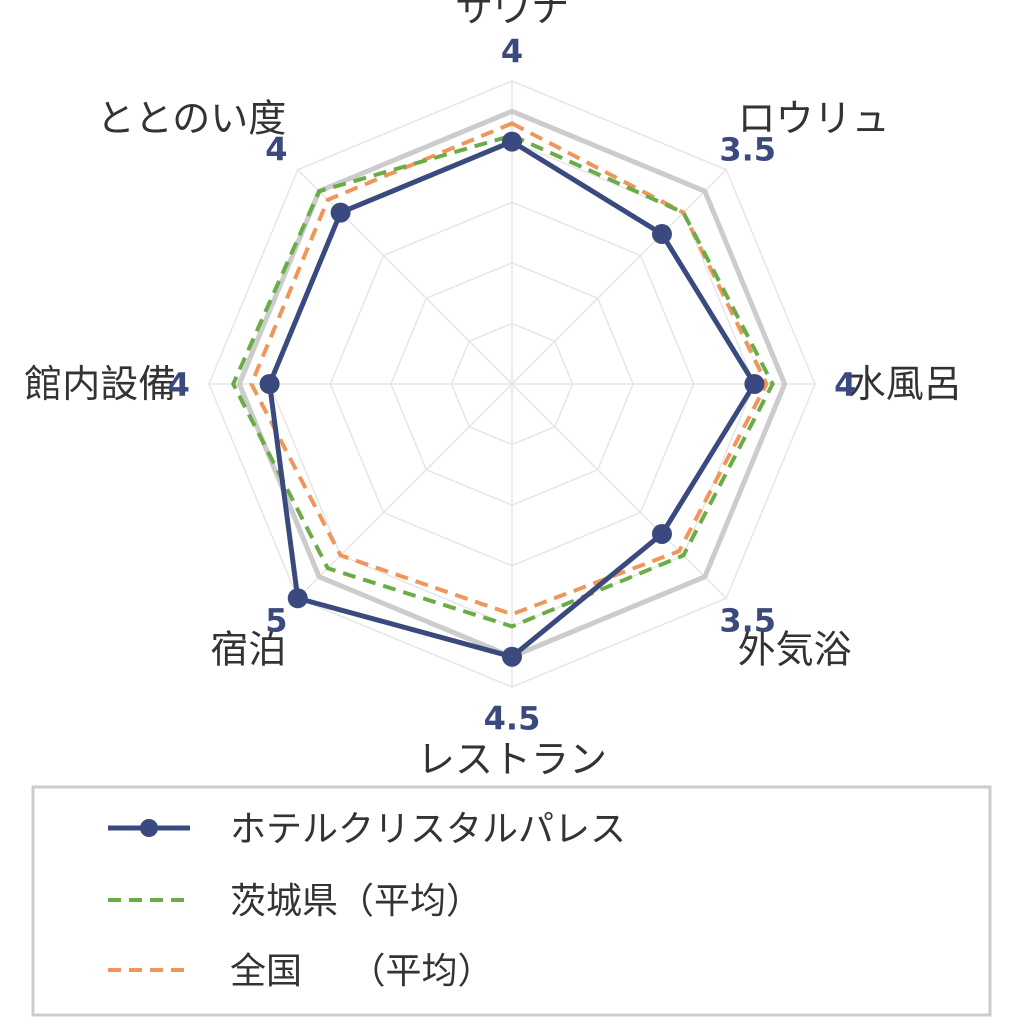 This screenshot has height=1028, width=1024. Describe the element at coordinates (814, 118) in the screenshot. I see `axis-label-1: ロウリュ` at that location.